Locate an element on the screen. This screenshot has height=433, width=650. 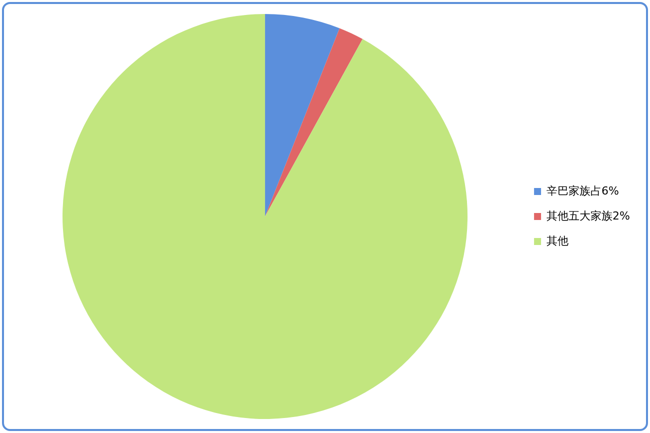
legend-label: 其他 is located at coordinates (557, 241).